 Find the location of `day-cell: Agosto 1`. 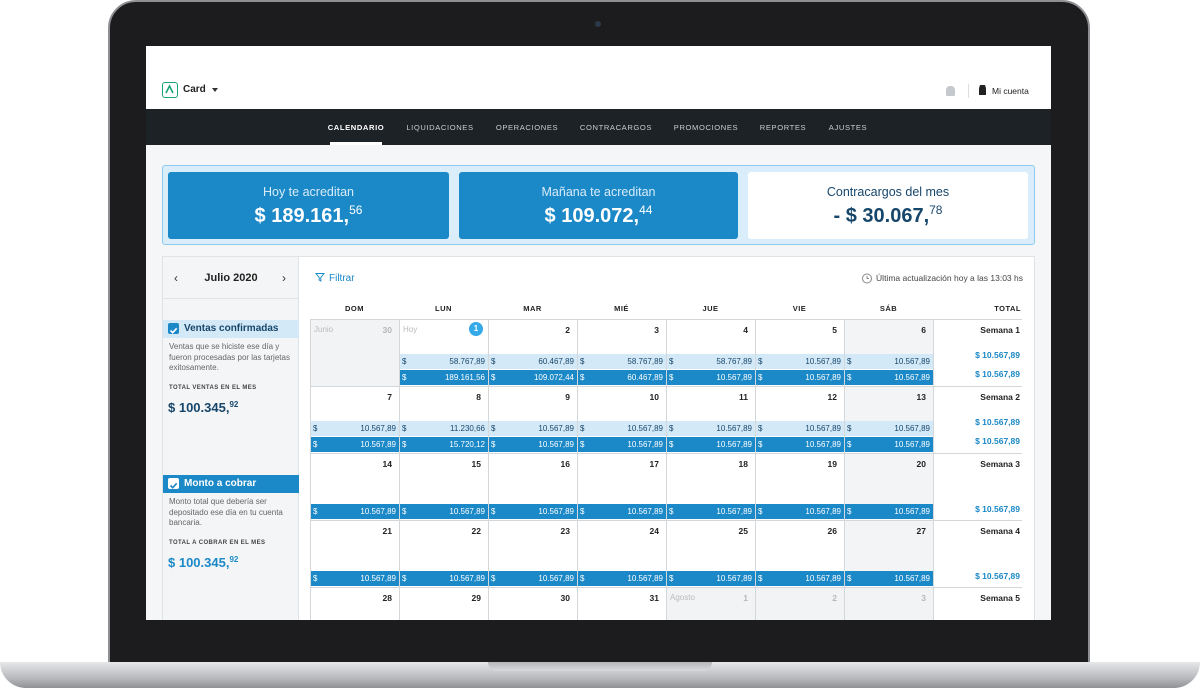

day-cell: Agosto 1 is located at coordinates (710, 603).